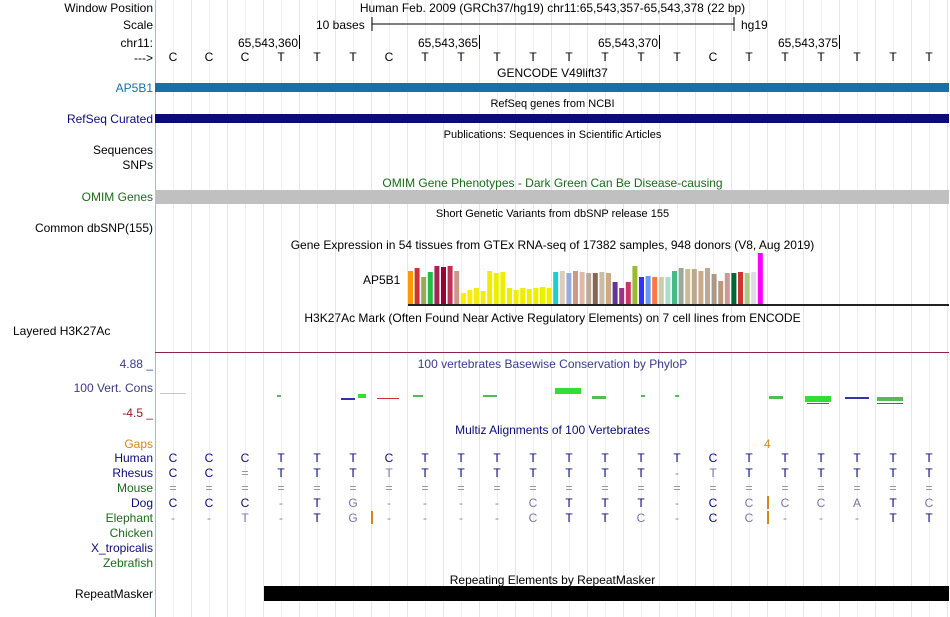  I want to click on ap5b1-label: AP5B1, so click(134, 88).